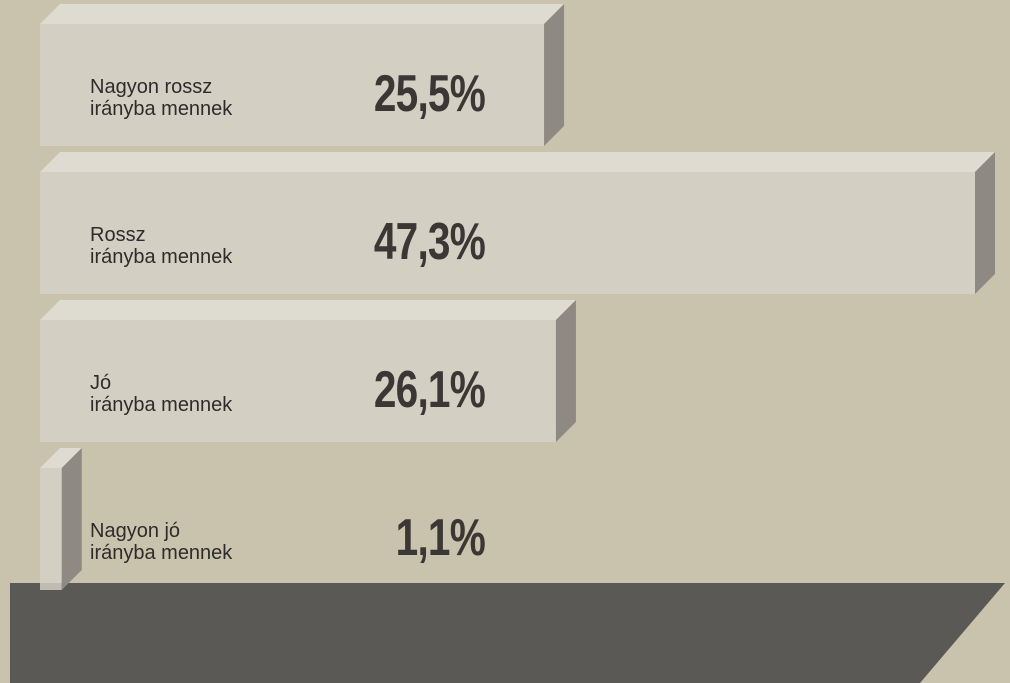 The width and height of the screenshot is (1010, 683). I want to click on value-label: 25,5%, so click(429, 94).